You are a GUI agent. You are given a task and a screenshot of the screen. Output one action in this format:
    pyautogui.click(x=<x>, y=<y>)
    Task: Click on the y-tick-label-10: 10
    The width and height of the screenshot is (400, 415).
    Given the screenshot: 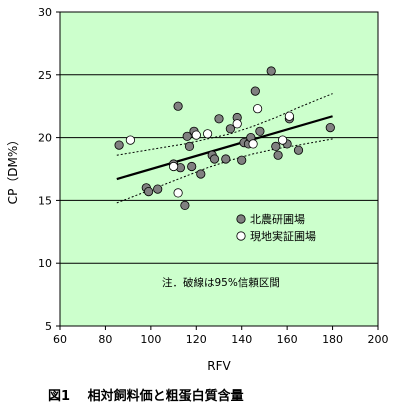 What is the action you would take?
    pyautogui.click(x=45, y=263)
    